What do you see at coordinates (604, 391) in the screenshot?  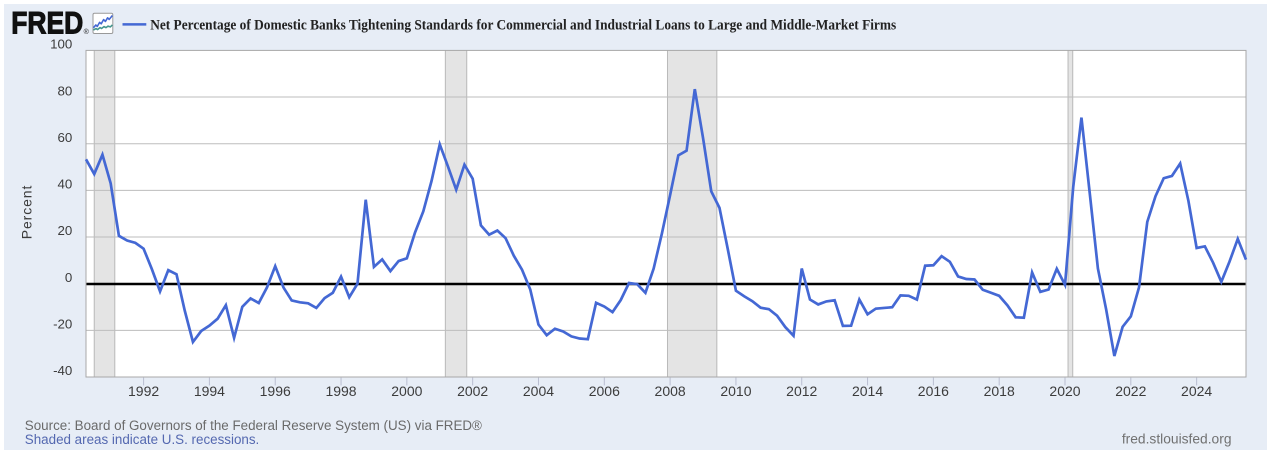 I see `svg-text: 2006` at bounding box center [604, 391].